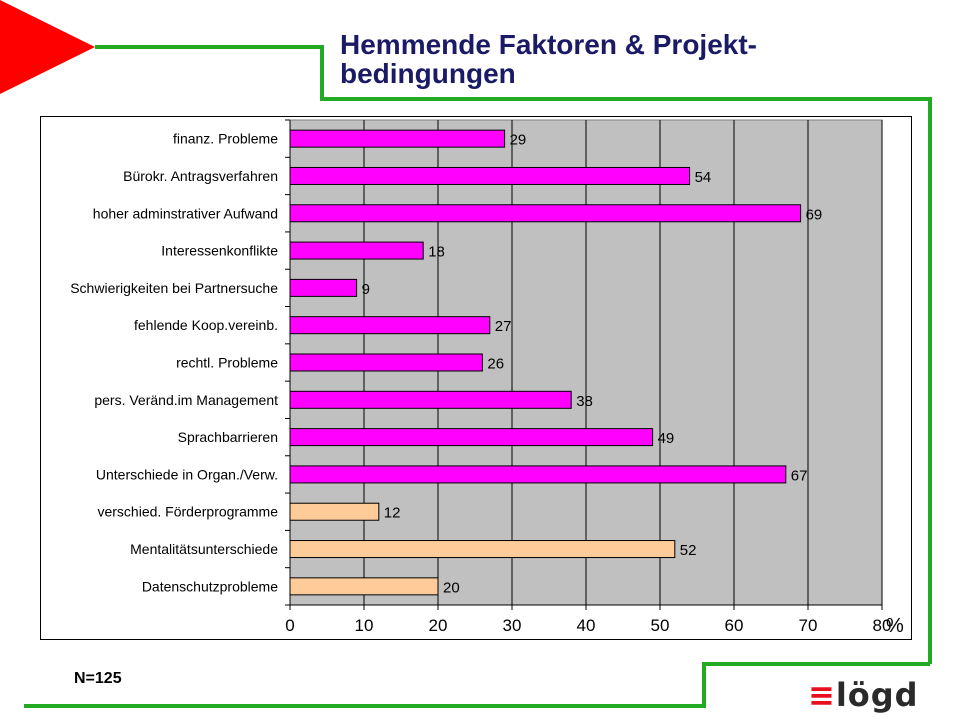  What do you see at coordinates (451, 587) in the screenshot?
I see `data-label: 20` at bounding box center [451, 587].